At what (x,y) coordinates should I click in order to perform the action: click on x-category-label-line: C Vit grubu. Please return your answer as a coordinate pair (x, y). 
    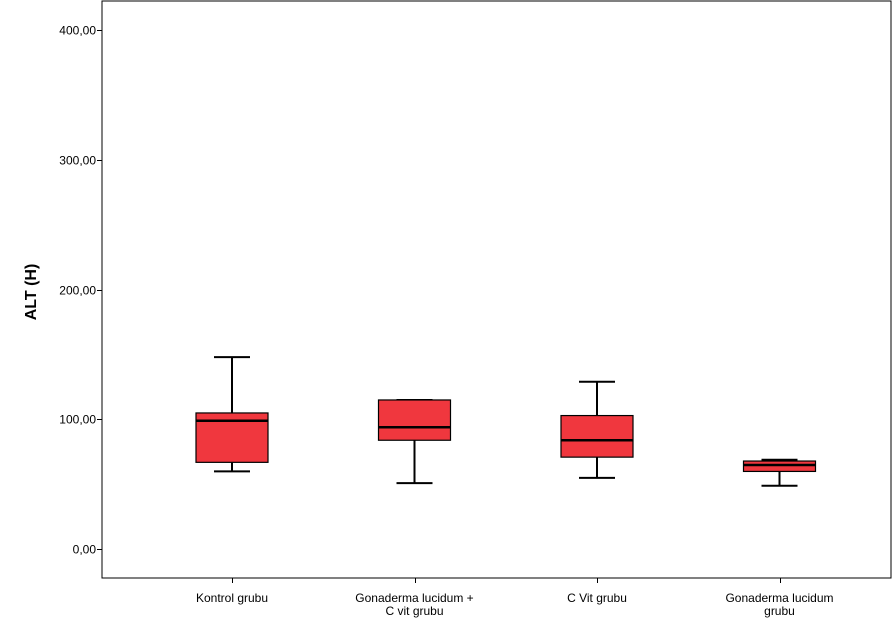
    Looking at the image, I should click on (597, 598).